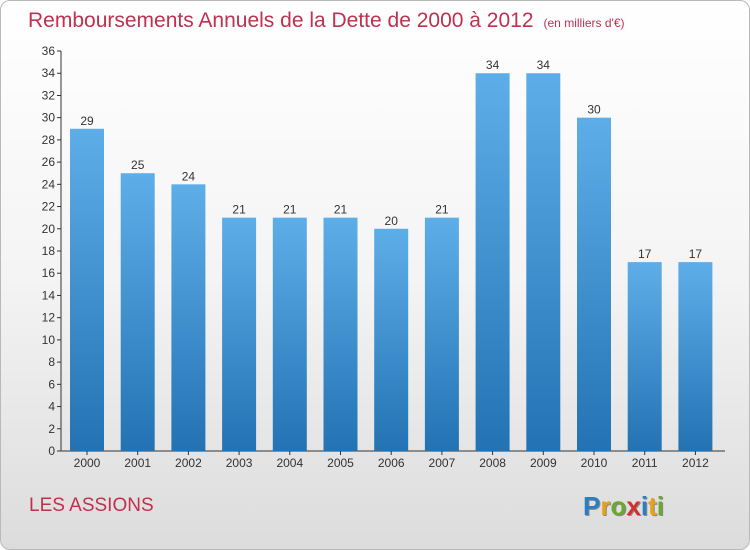 The height and width of the screenshot is (550, 750). Describe the element at coordinates (51, 429) in the screenshot. I see `y-tick-label: 2` at that location.